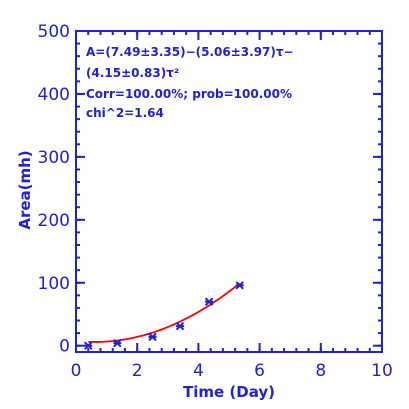 Image resolution: width=409 pixels, height=409 pixels. What do you see at coordinates (54, 158) in the screenshot?
I see `y-tick-label: 300` at bounding box center [54, 158].